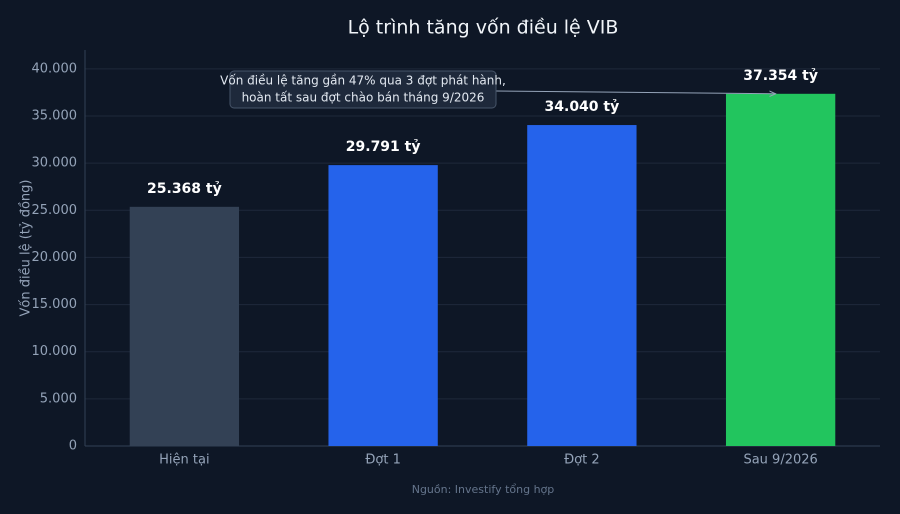 The height and width of the screenshot is (514, 900). I want to click on y-tick-label: 5.000, so click(58, 398).